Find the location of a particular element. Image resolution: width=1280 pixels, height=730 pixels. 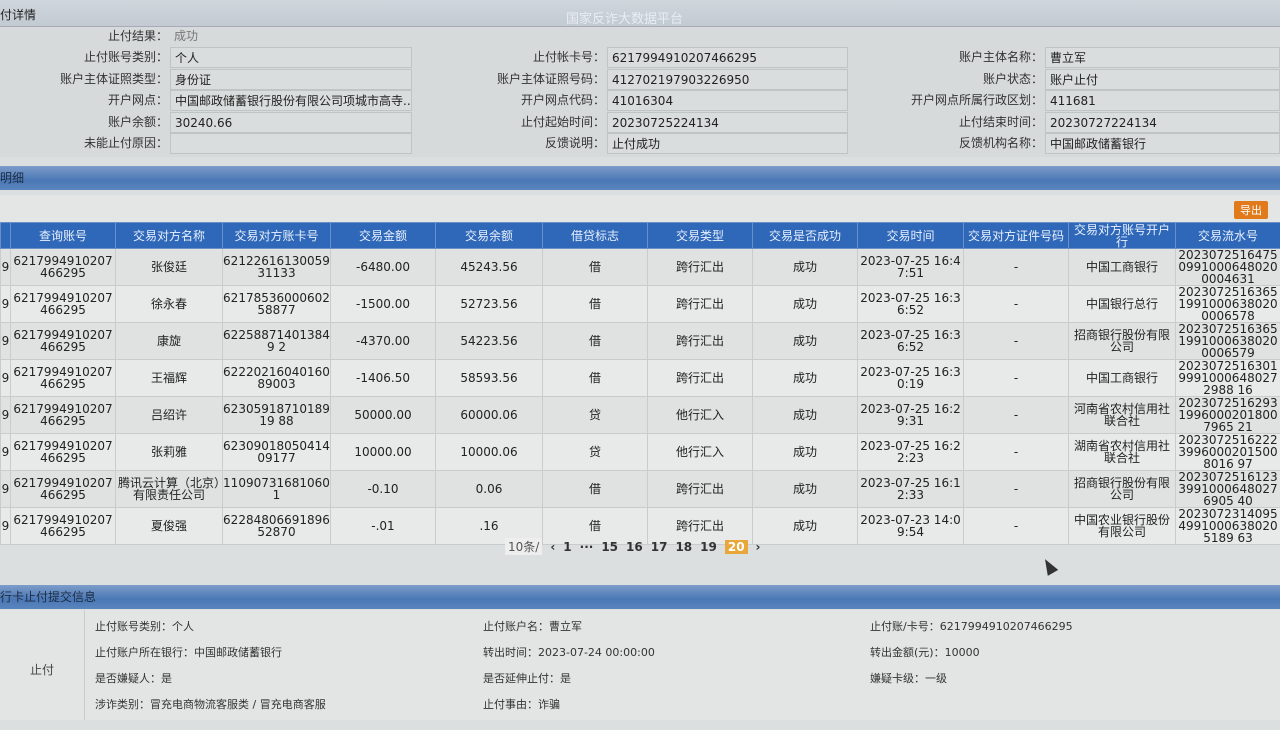

column-header: 交易流水号 is located at coordinates (1228, 236).